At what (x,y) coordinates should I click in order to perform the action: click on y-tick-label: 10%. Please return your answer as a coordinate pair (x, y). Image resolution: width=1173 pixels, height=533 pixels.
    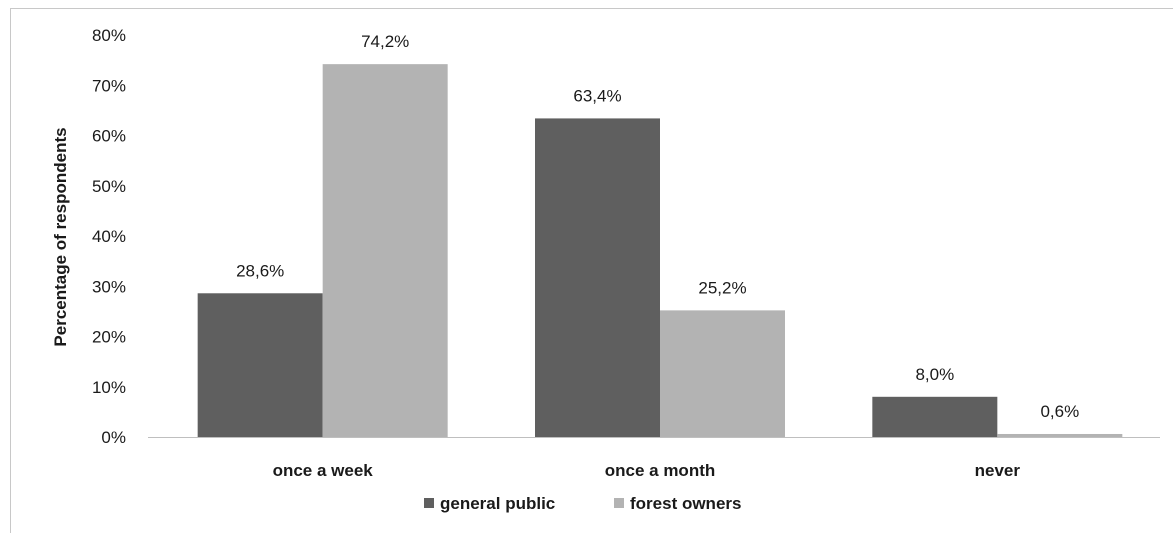
    Looking at the image, I should click on (109, 387).